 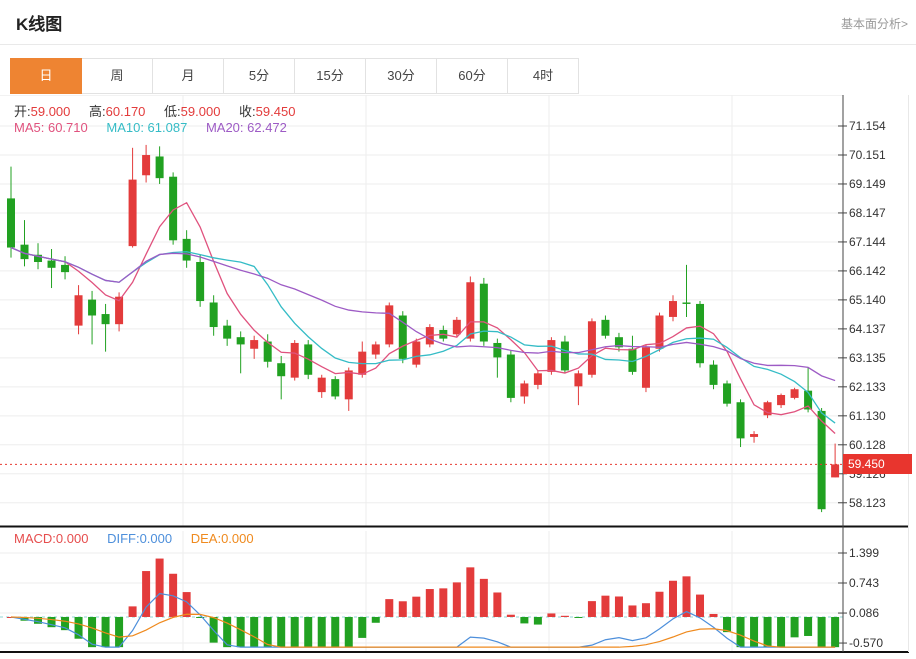 What do you see at coordinates (864, 553) in the screenshot?
I see `y-axis-label: 1.399` at bounding box center [864, 553].